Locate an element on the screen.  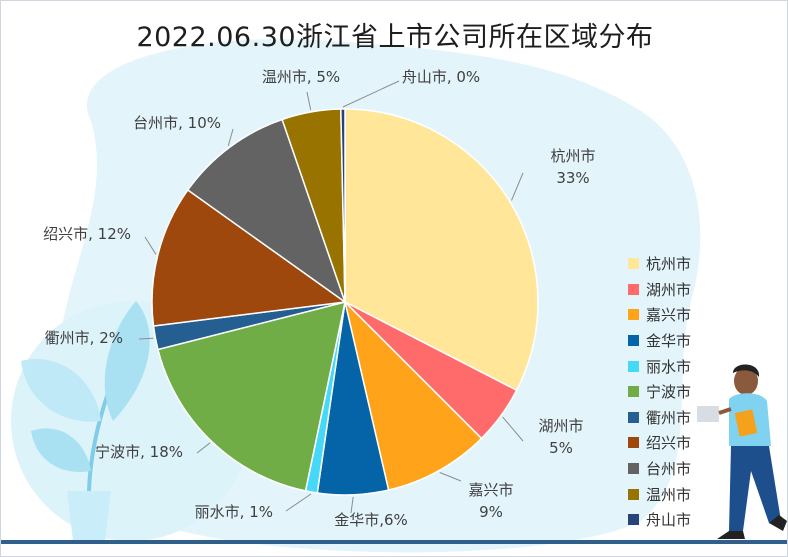
data-label-2: 湖州市 5% is located at coordinates (560, 437).